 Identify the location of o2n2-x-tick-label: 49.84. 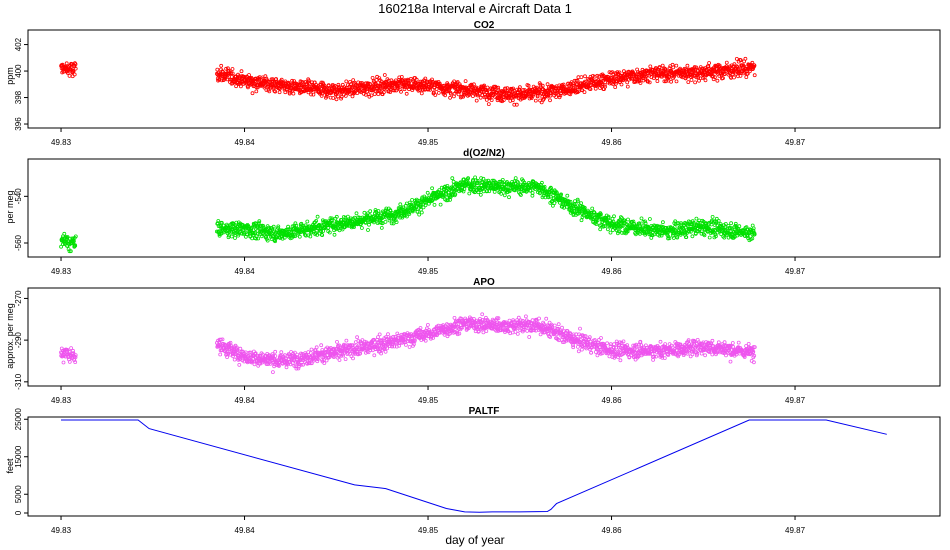
(245, 271).